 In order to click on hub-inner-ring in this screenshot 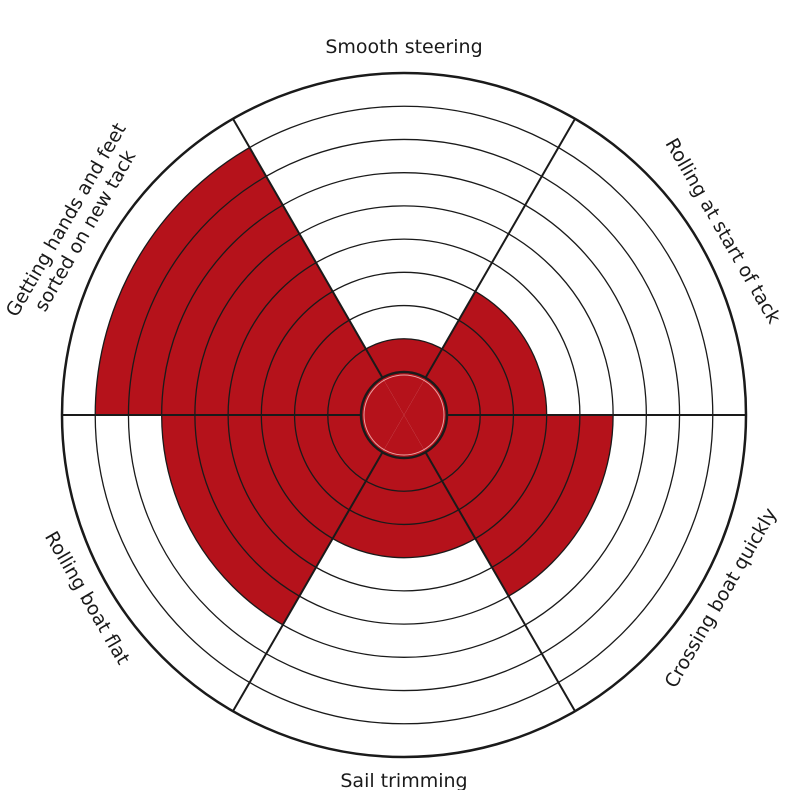, I will do `click(404, 415)`.